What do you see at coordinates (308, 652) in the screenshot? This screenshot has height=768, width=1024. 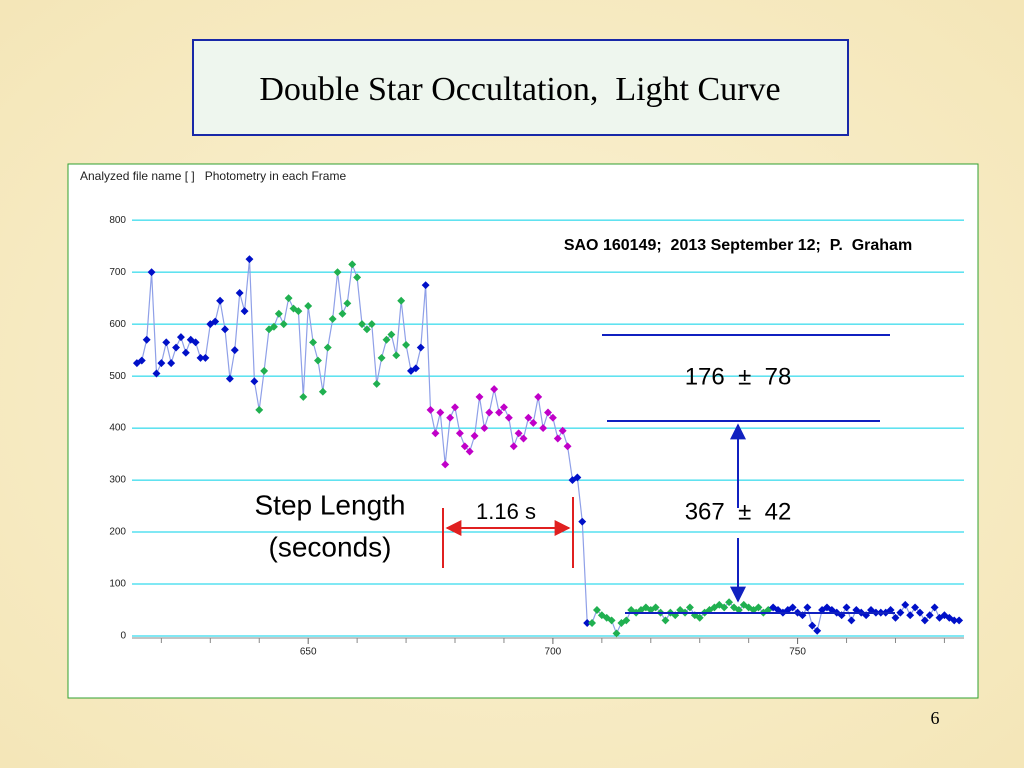 I see `x-tick-label: 650` at bounding box center [308, 652].